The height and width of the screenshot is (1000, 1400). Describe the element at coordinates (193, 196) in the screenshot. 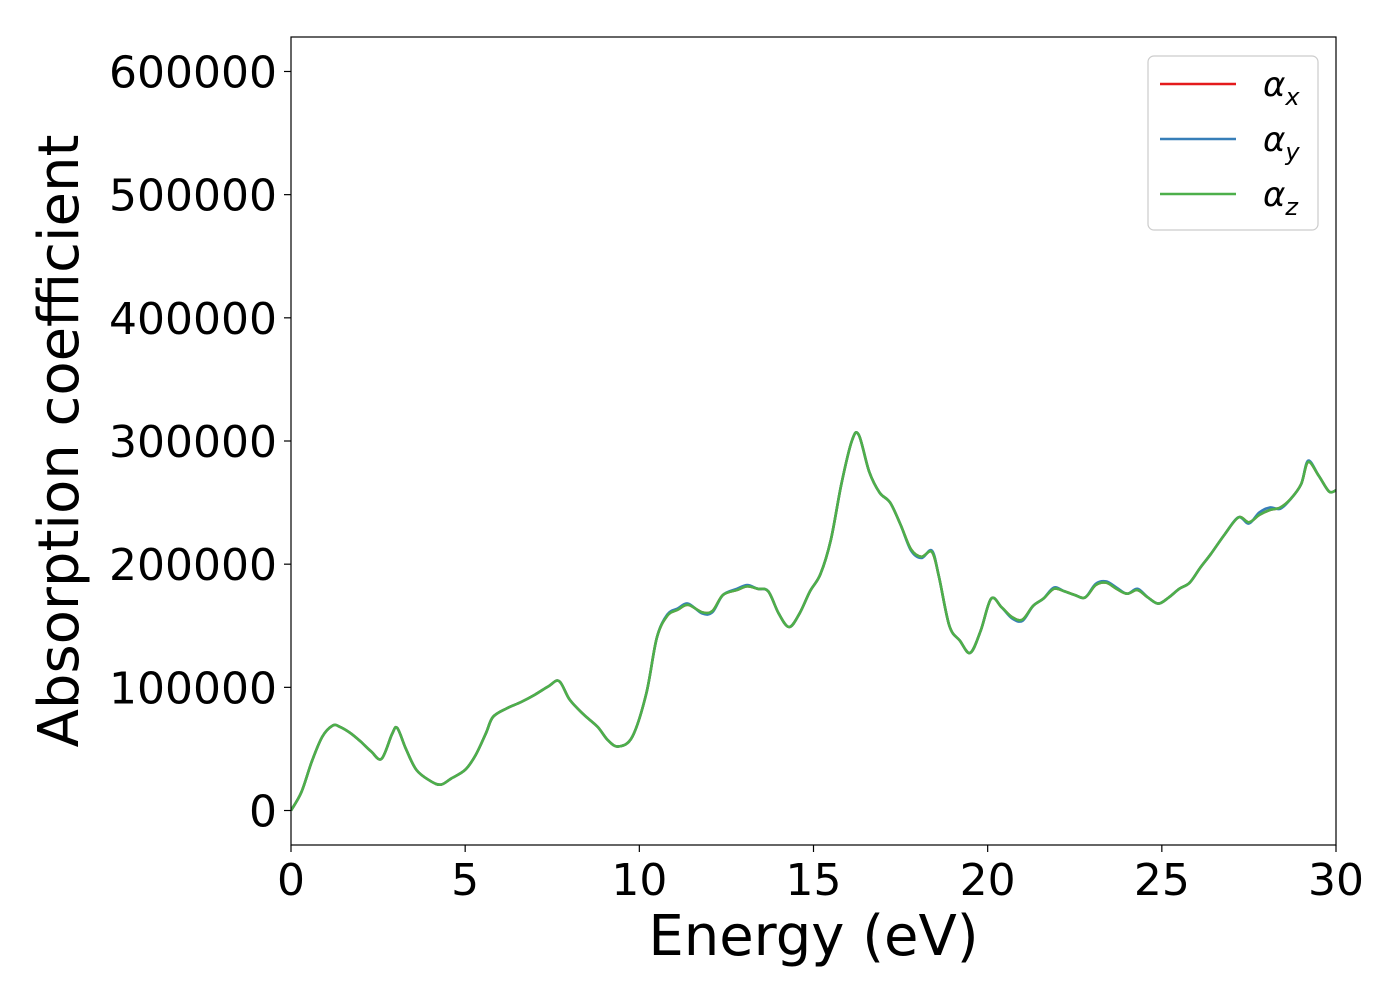

I see `y-tick-label: 500000` at that location.